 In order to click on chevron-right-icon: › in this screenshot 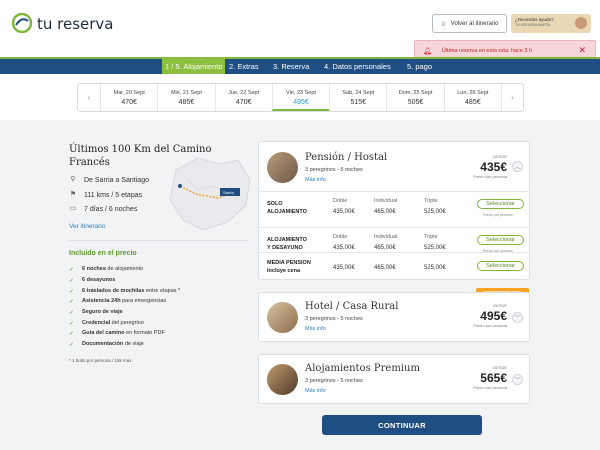, I will do `click(511, 97)`.